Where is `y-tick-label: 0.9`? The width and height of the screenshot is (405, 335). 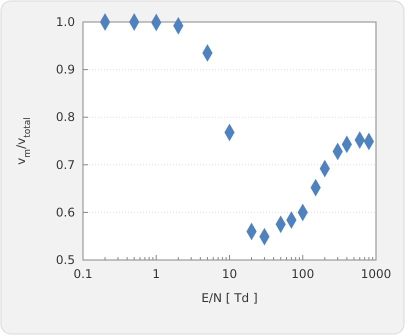 y-tick-label: 0.9 is located at coordinates (65, 69).